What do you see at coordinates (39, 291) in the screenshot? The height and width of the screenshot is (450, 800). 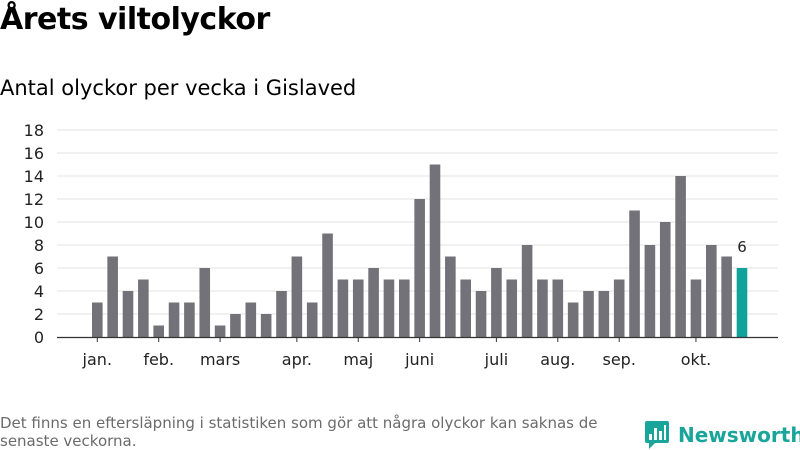 I see `y-tick-label: 4` at bounding box center [39, 291].